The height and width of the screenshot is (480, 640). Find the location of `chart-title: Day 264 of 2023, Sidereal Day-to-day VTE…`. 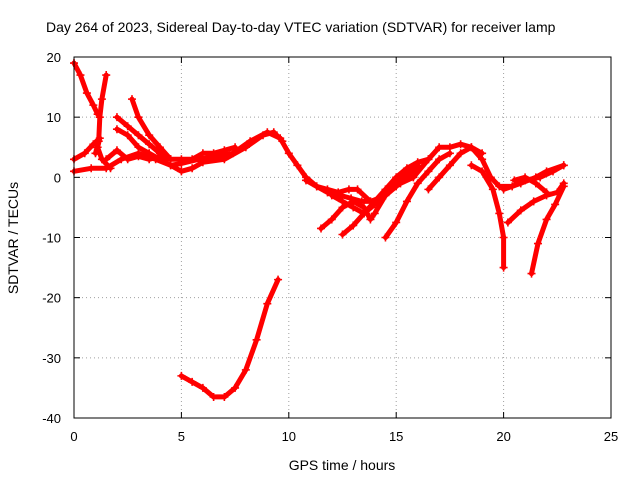

chart-title: Day 264 of 2023, Sidereal Day-to-day VTE… is located at coordinates (301, 27).